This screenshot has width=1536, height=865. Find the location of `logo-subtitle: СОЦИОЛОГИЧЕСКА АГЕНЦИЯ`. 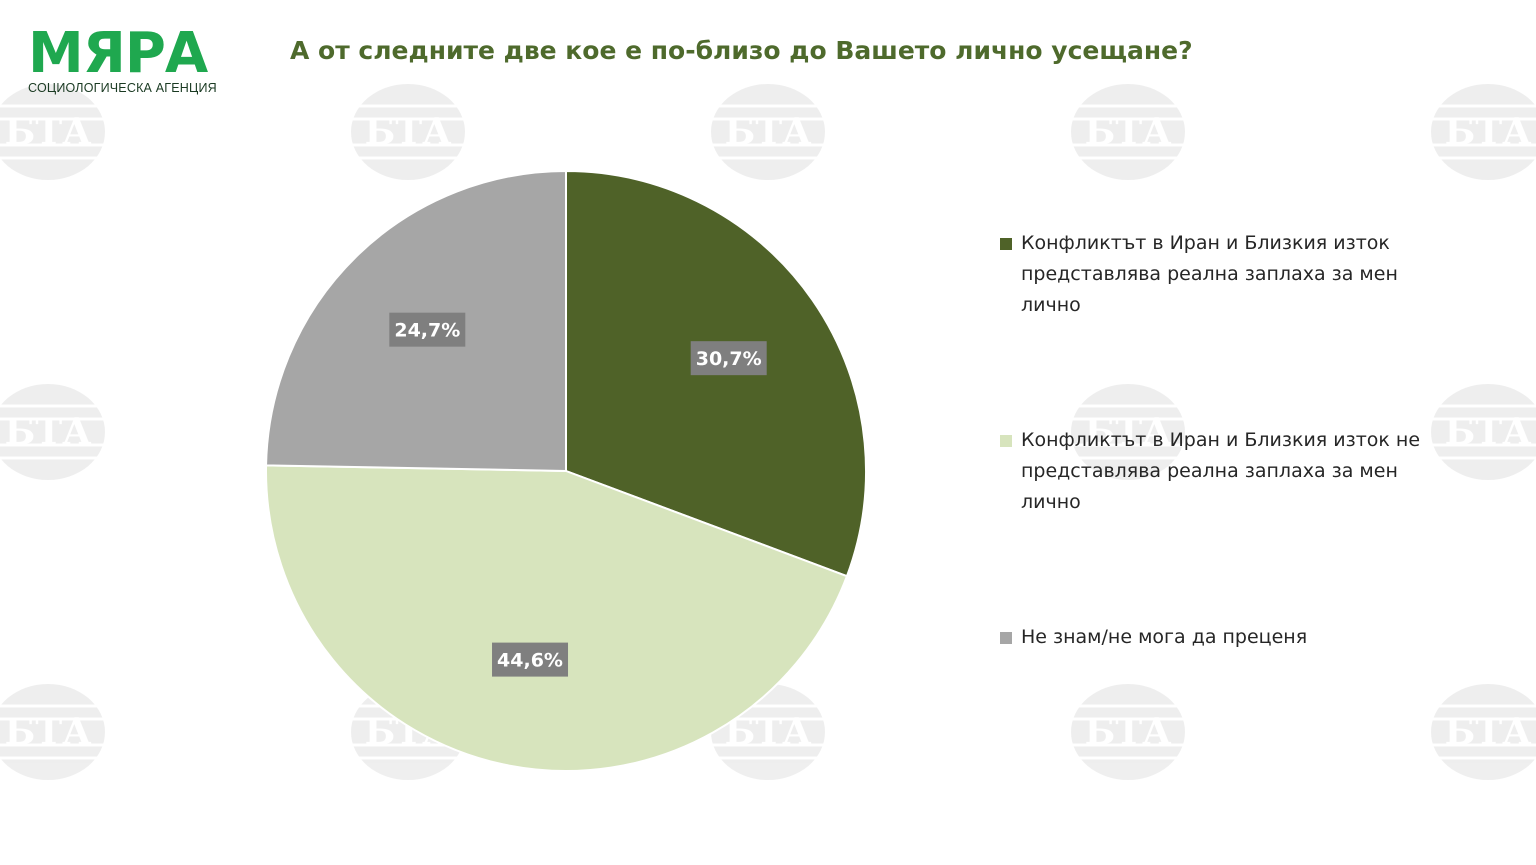

logo-subtitle: СОЦИОЛОГИЧЕСКА АГЕНЦИЯ is located at coordinates (122, 88).